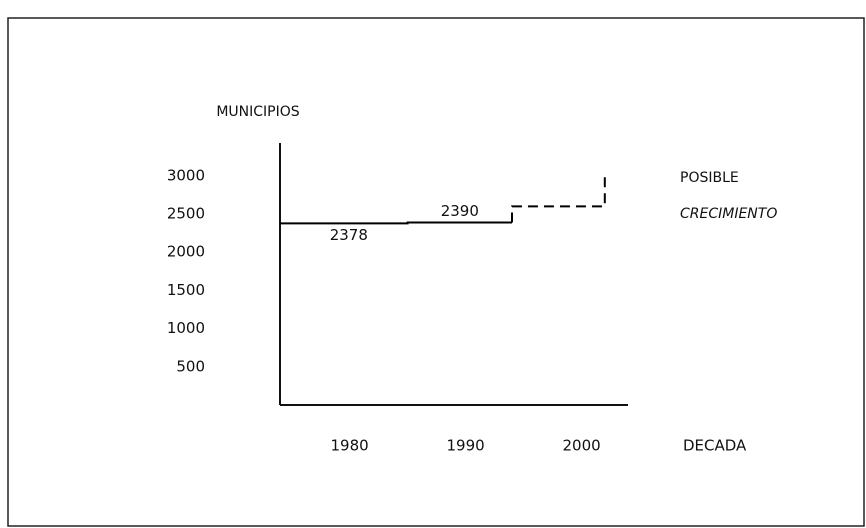 The height and width of the screenshot is (528, 866). Describe the element at coordinates (186, 175) in the screenshot. I see `y-tick-label: 3000` at that location.